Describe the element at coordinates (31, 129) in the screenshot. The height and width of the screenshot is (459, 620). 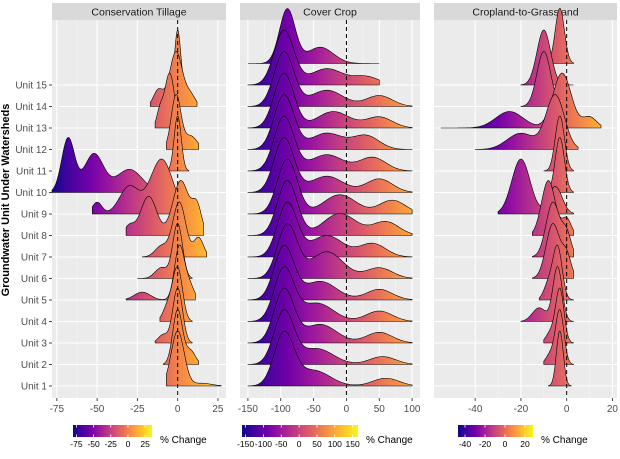
I see `y-tick-label: Unit 13` at that location.